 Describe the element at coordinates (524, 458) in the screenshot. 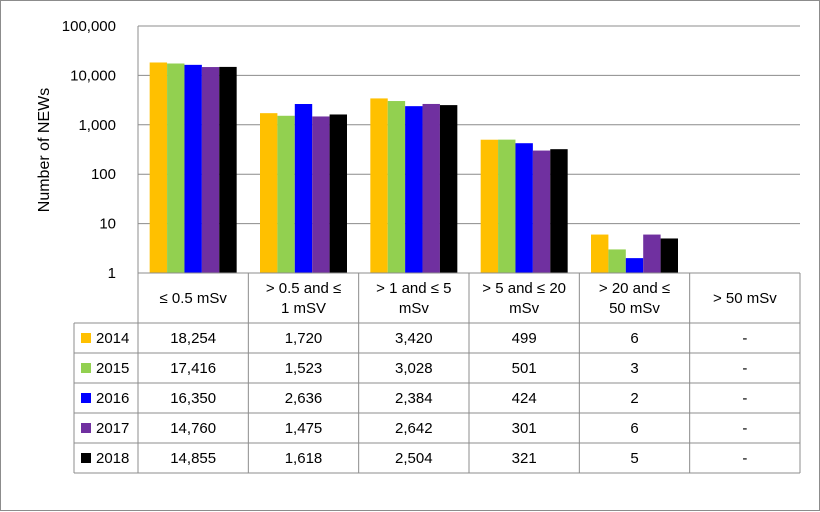

I see `data-label: 321` at that location.